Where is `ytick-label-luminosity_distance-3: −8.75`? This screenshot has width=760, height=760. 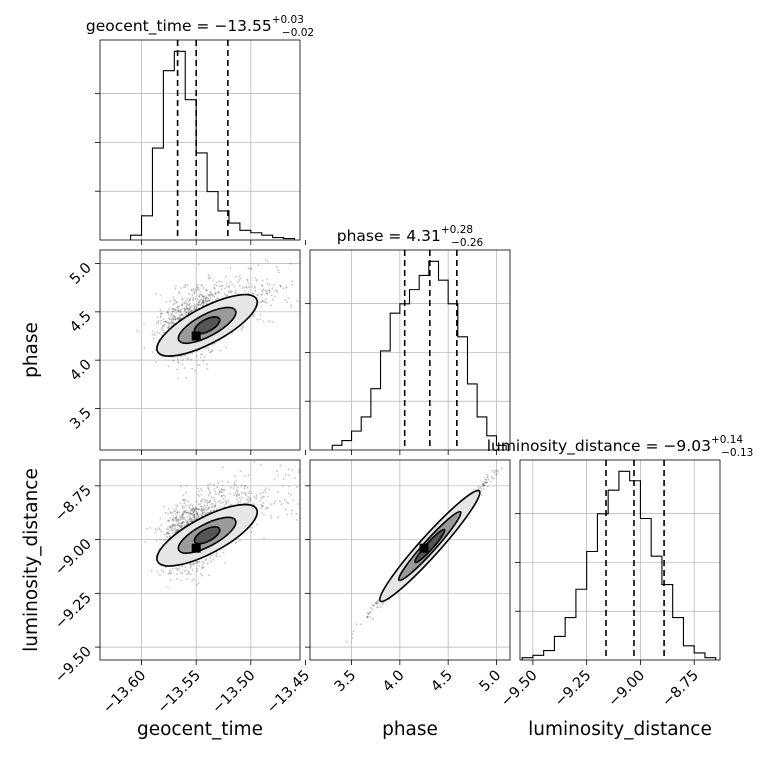 ytick-label-luminosity_distance-3: −8.75 is located at coordinates (73, 503).